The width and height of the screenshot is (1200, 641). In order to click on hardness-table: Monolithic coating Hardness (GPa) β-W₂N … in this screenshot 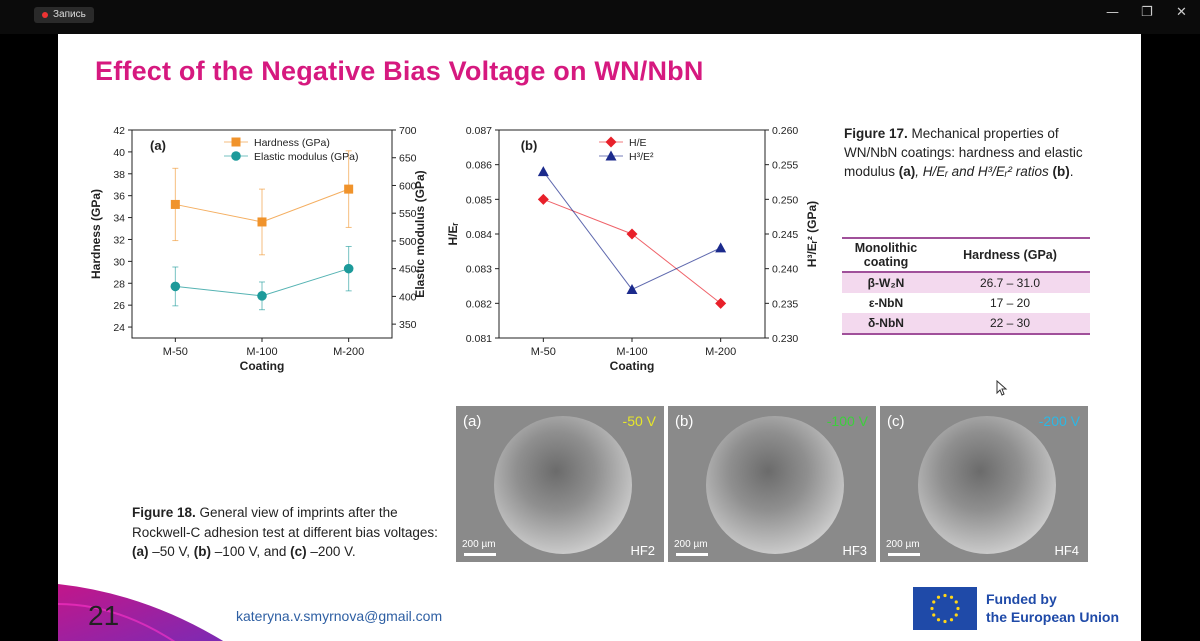, I will do `click(966, 286)`.